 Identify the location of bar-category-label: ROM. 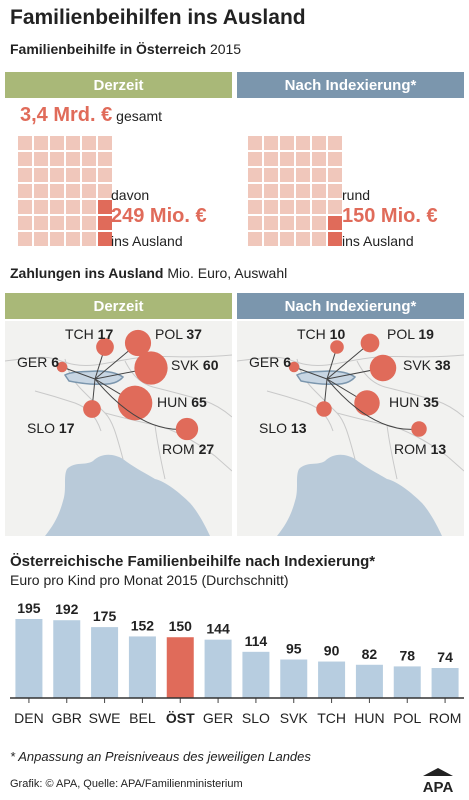
(445, 718).